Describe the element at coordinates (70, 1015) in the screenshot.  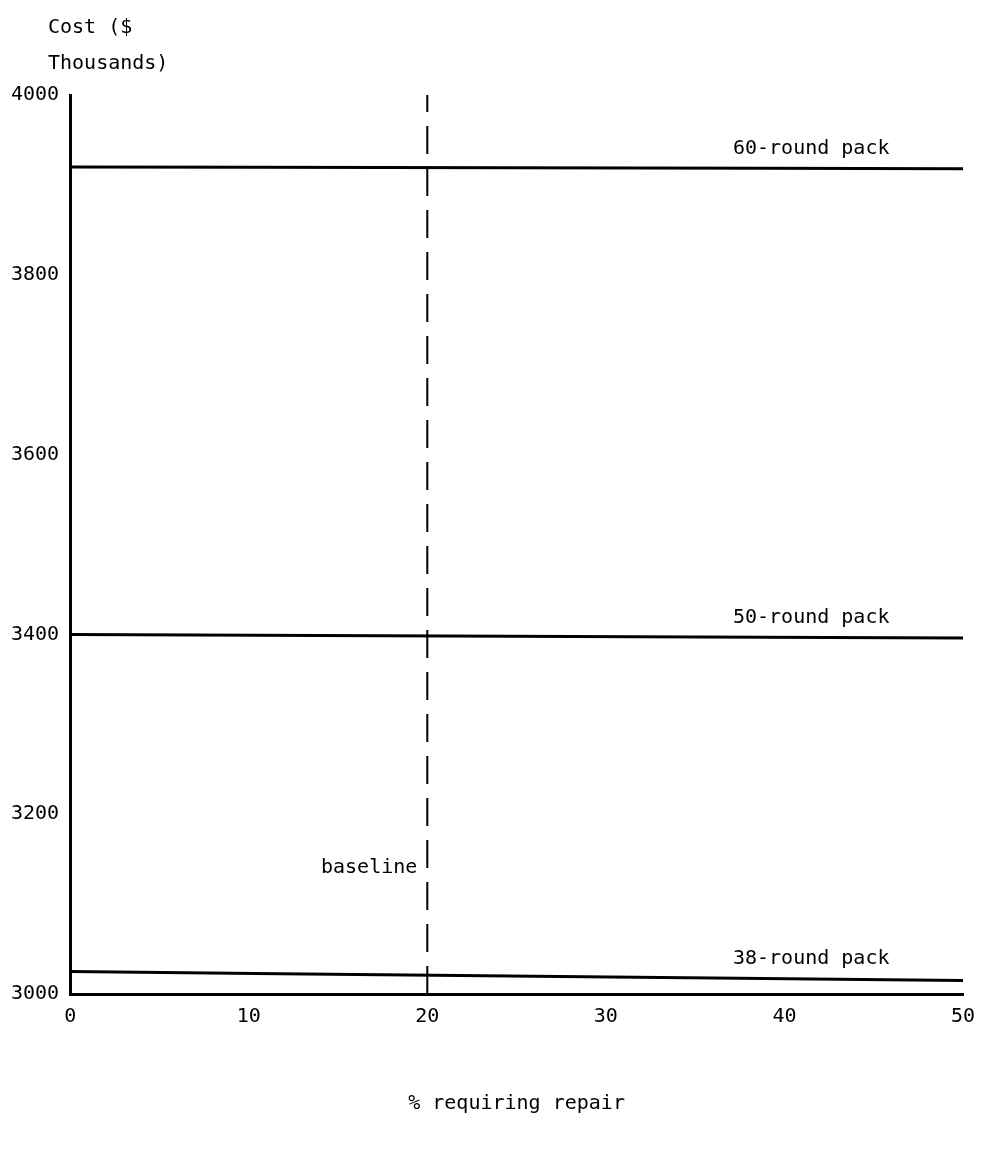
I see `x-tick-label: 0` at that location.